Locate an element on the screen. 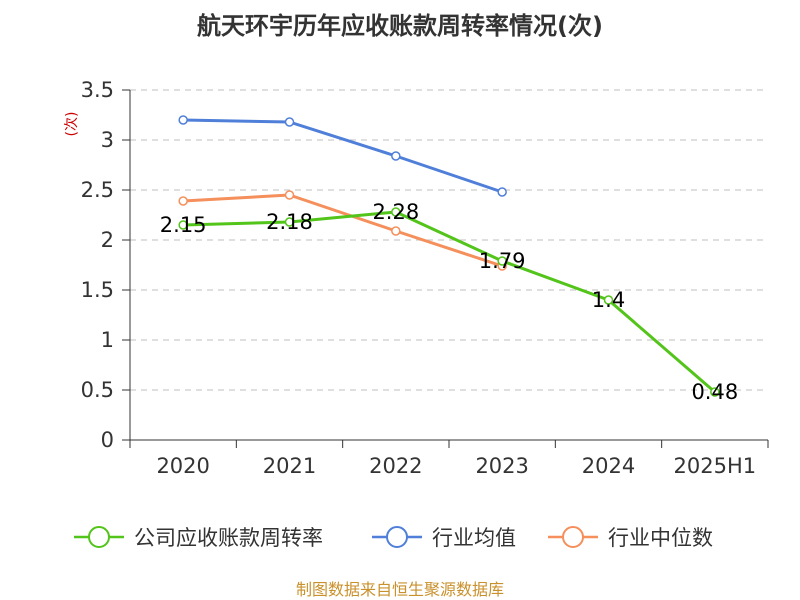 Image resolution: width=800 pixels, height=600 pixels. legend-item: 行业均值 is located at coordinates (444, 538).